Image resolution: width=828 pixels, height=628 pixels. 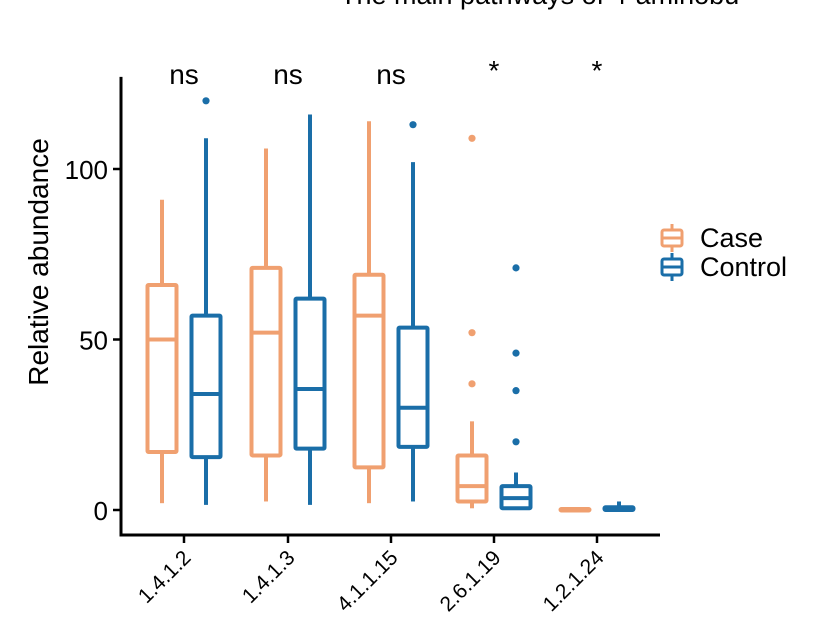 I want to click on x-tick-label: 1.2.1.24, so click(x=574, y=581).